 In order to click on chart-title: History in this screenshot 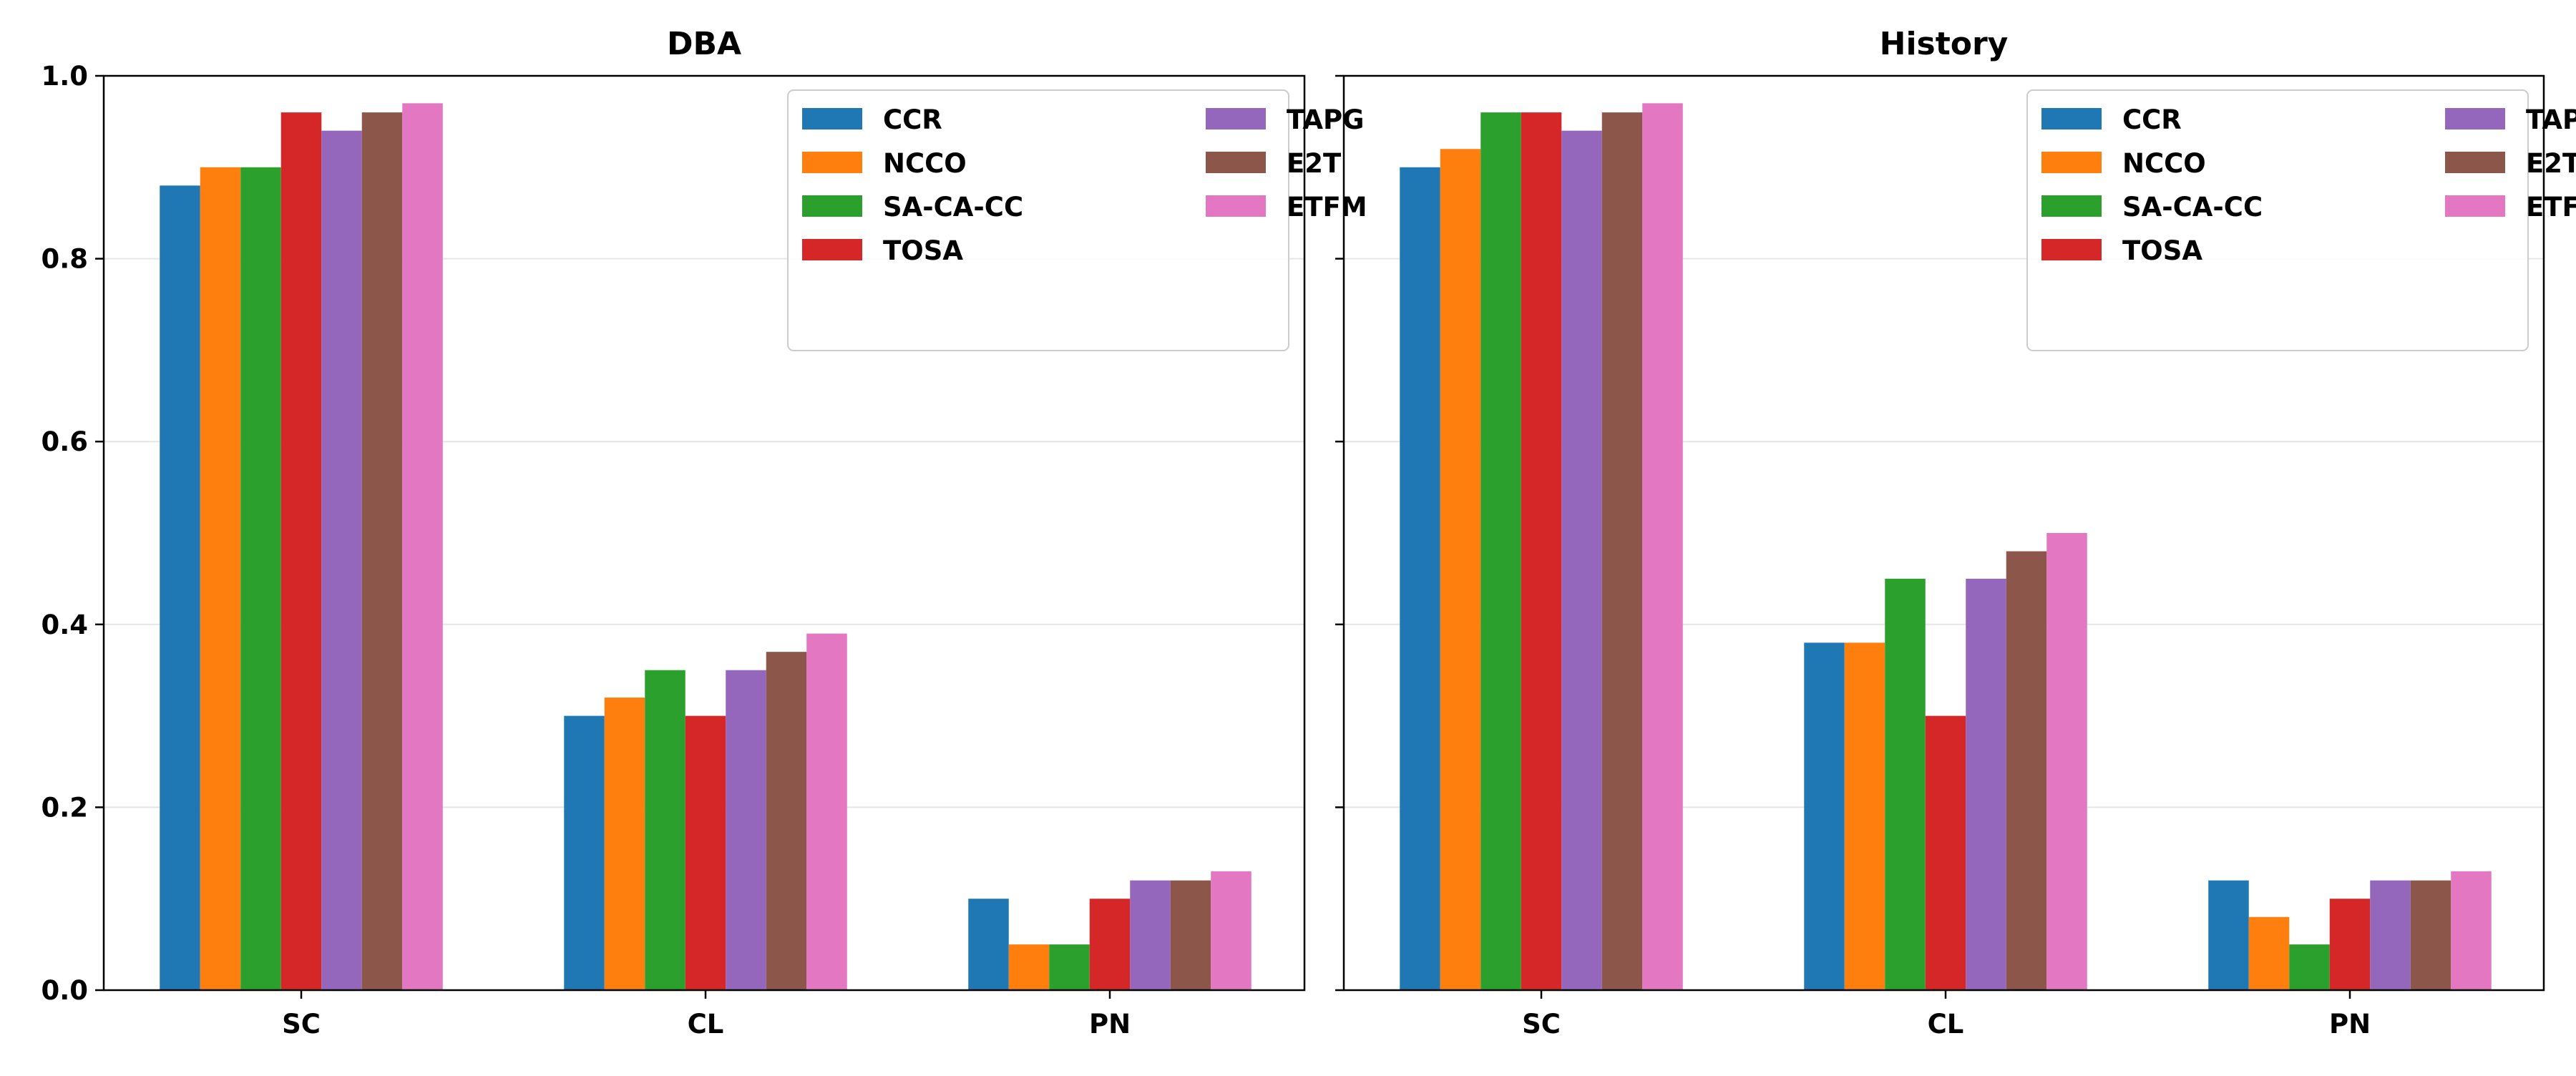, I will do `click(1944, 44)`.